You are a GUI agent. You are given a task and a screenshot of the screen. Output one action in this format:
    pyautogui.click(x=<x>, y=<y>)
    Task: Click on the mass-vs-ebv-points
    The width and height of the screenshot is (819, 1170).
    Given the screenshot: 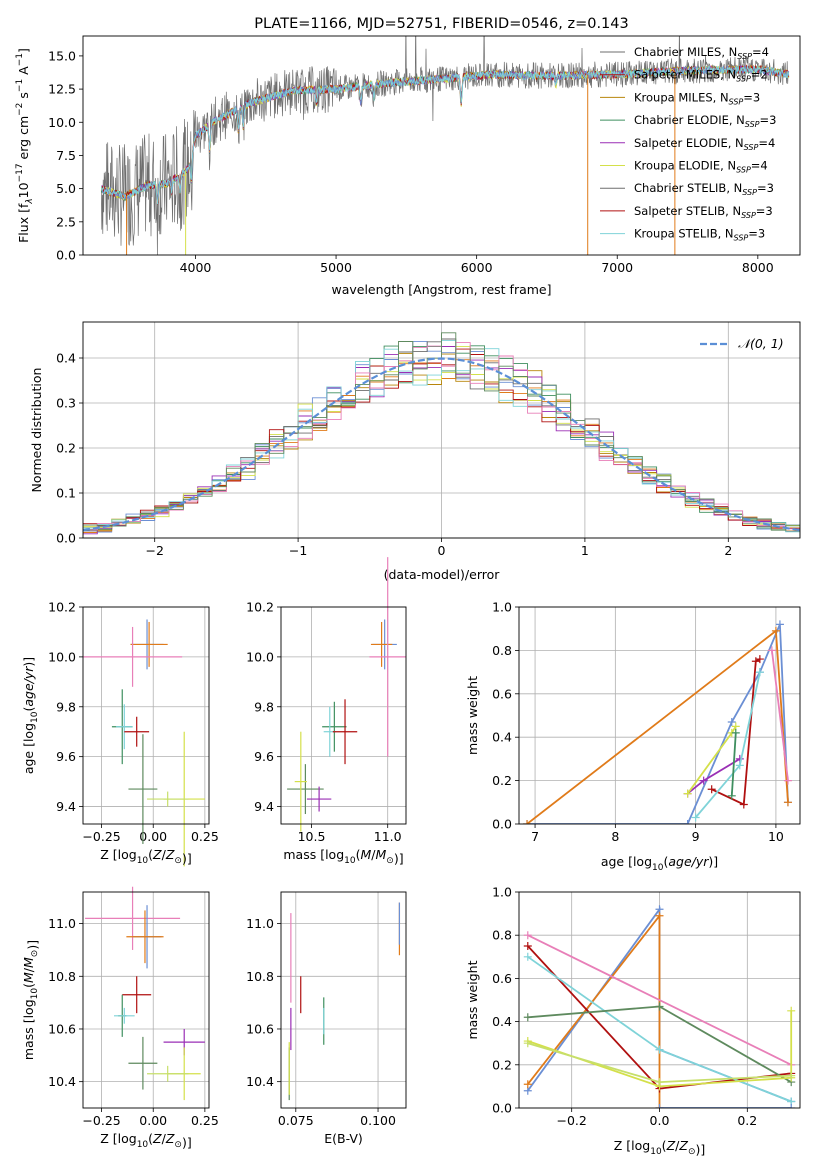 What is the action you would take?
    pyautogui.click(x=344, y=1001)
    